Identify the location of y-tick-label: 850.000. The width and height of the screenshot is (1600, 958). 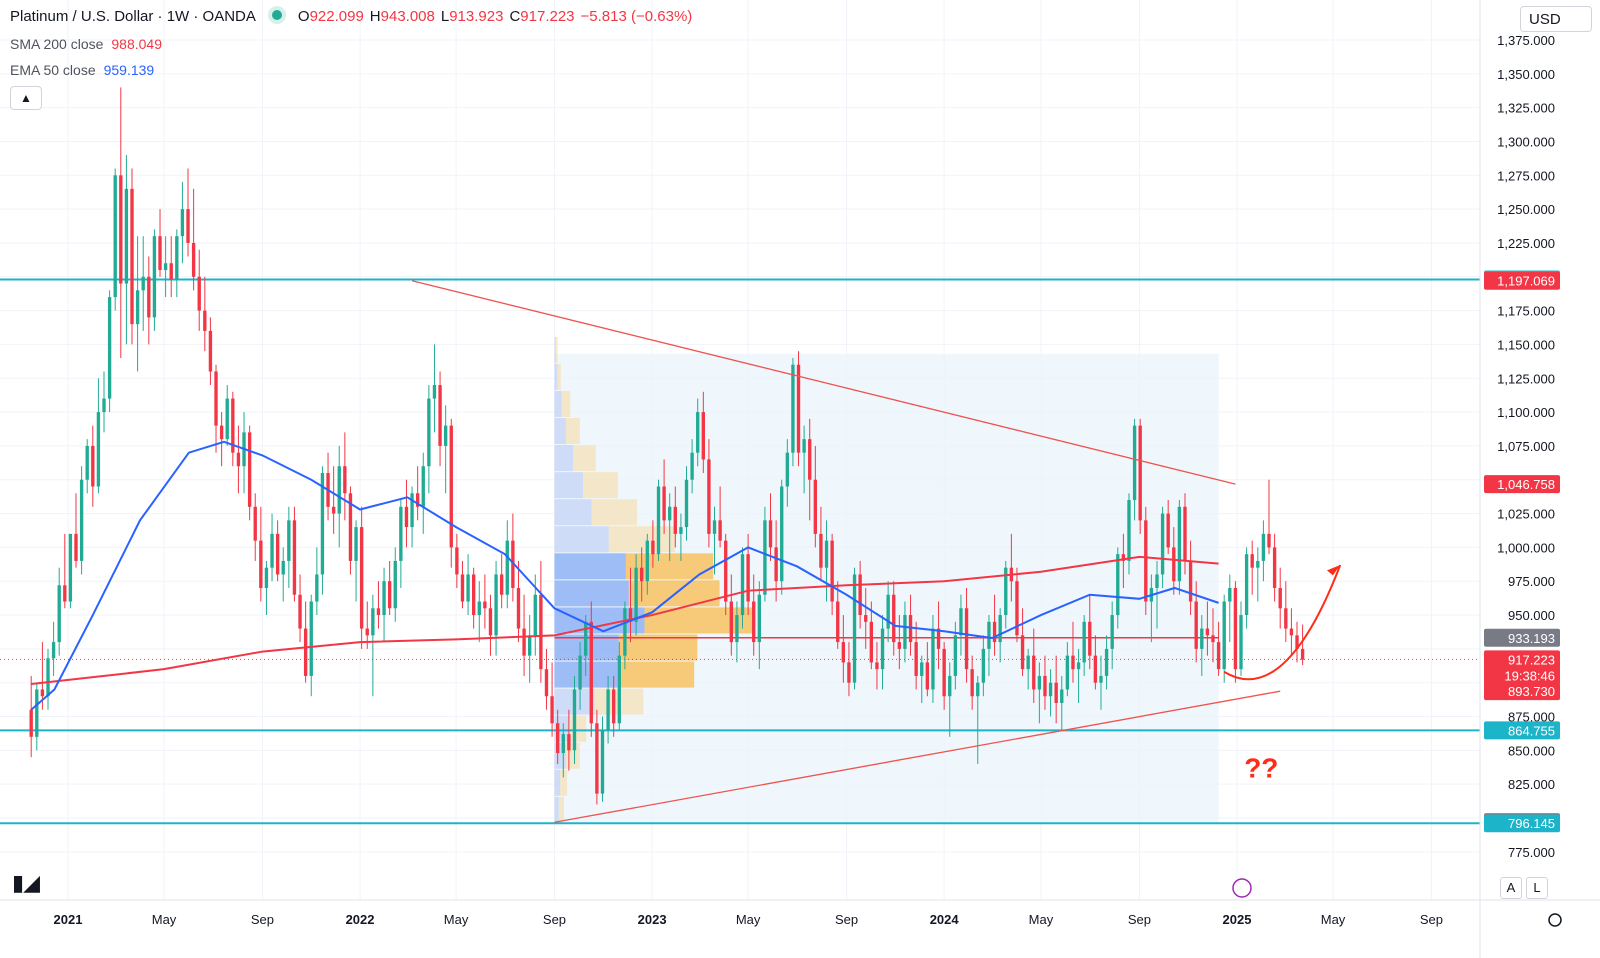
(1531, 750).